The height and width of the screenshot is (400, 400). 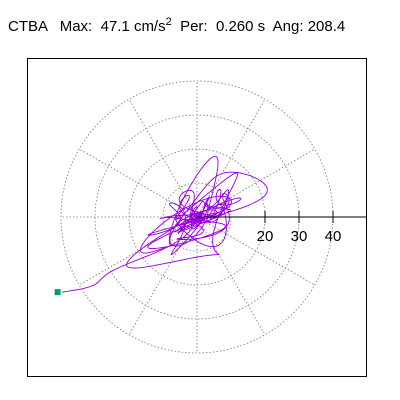 I want to click on end-point-marker, so click(x=57, y=292).